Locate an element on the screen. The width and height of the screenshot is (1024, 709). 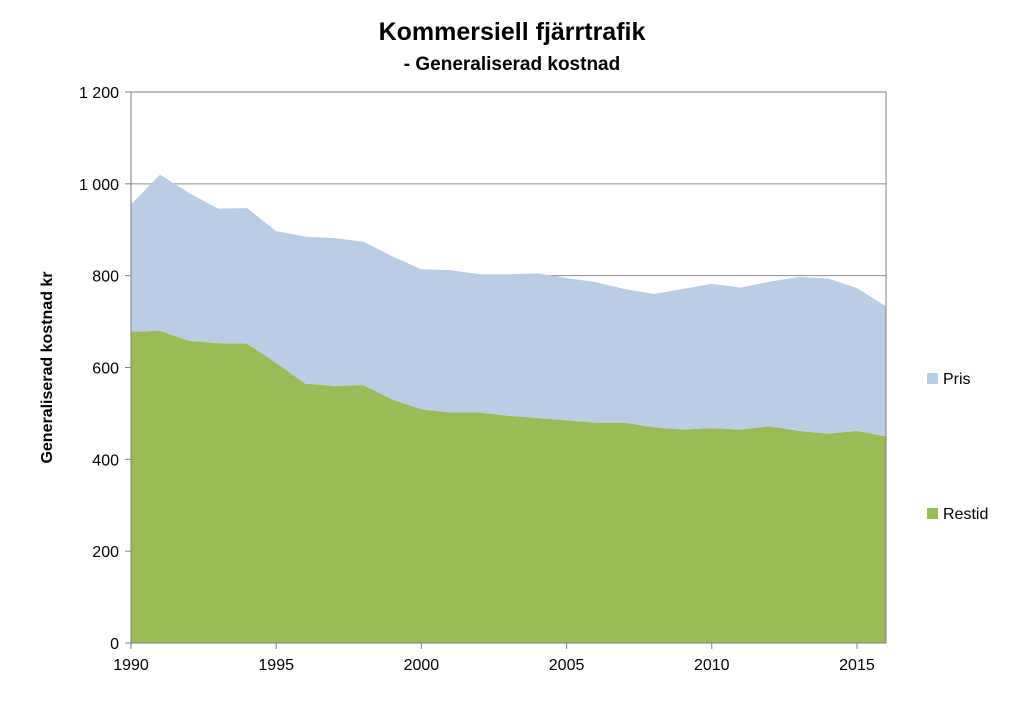
y-tick-label-200: 200 is located at coordinates (105, 552).